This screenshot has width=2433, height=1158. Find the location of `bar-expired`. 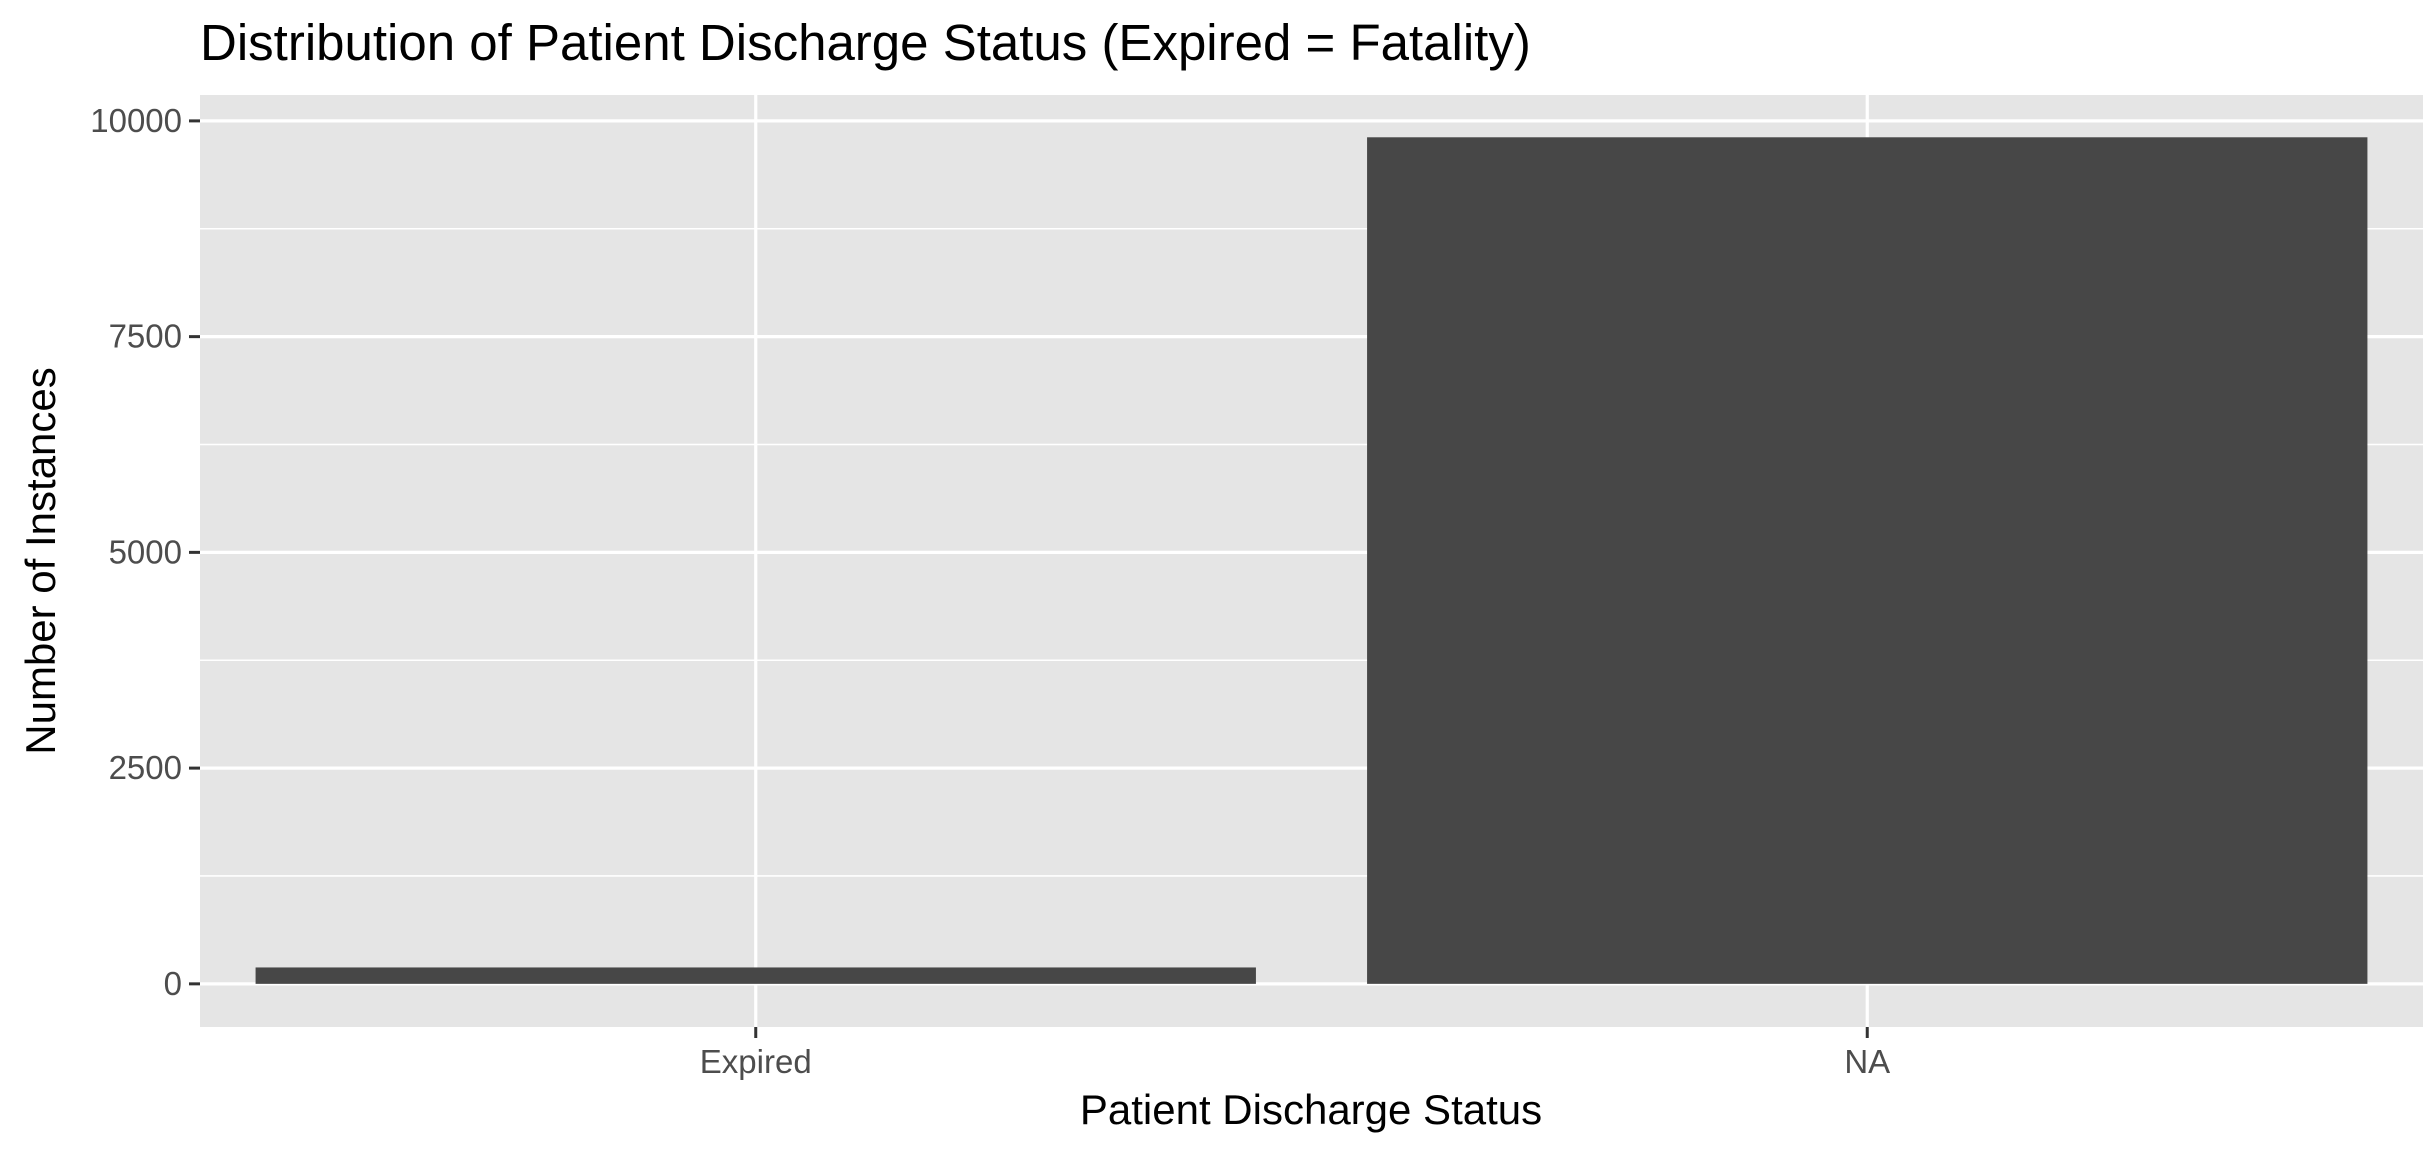

bar-expired is located at coordinates (755, 975).